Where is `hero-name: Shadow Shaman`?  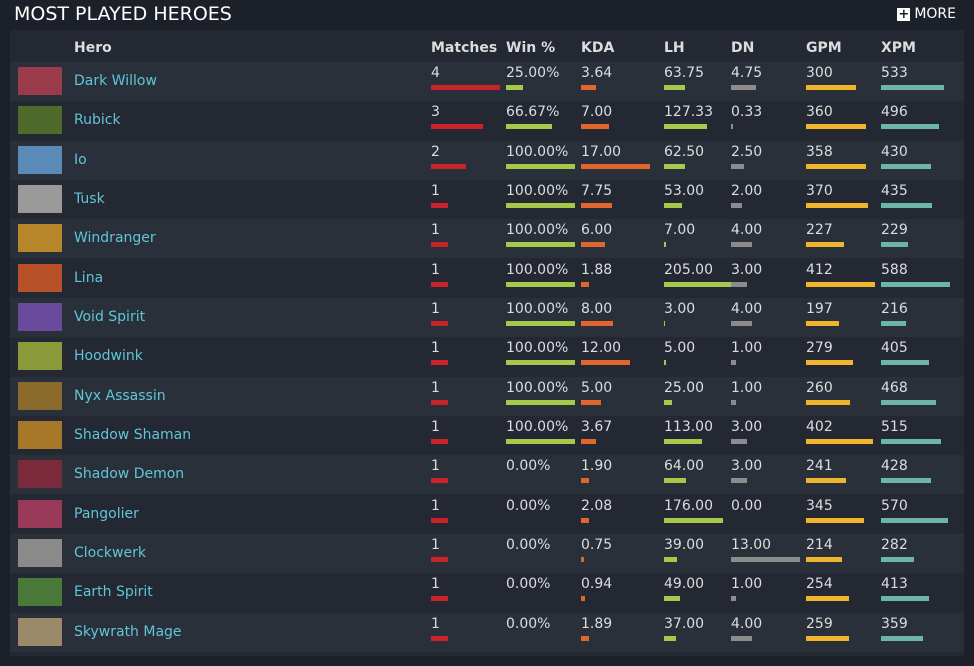
hero-name: Shadow Shaman is located at coordinates (133, 434).